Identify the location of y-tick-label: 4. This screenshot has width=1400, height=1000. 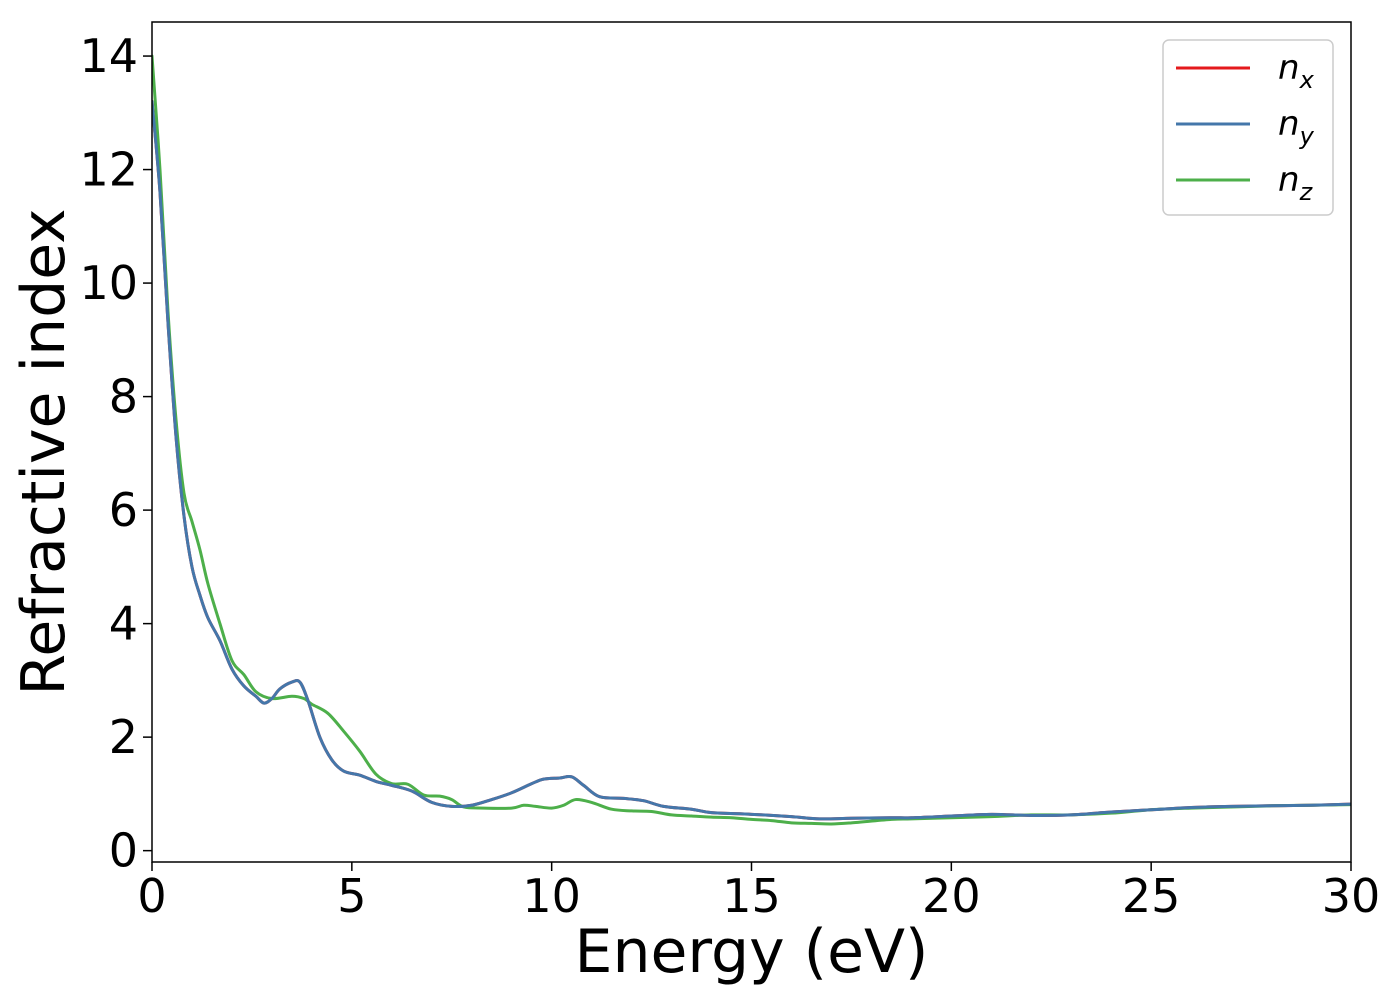
(123, 624).